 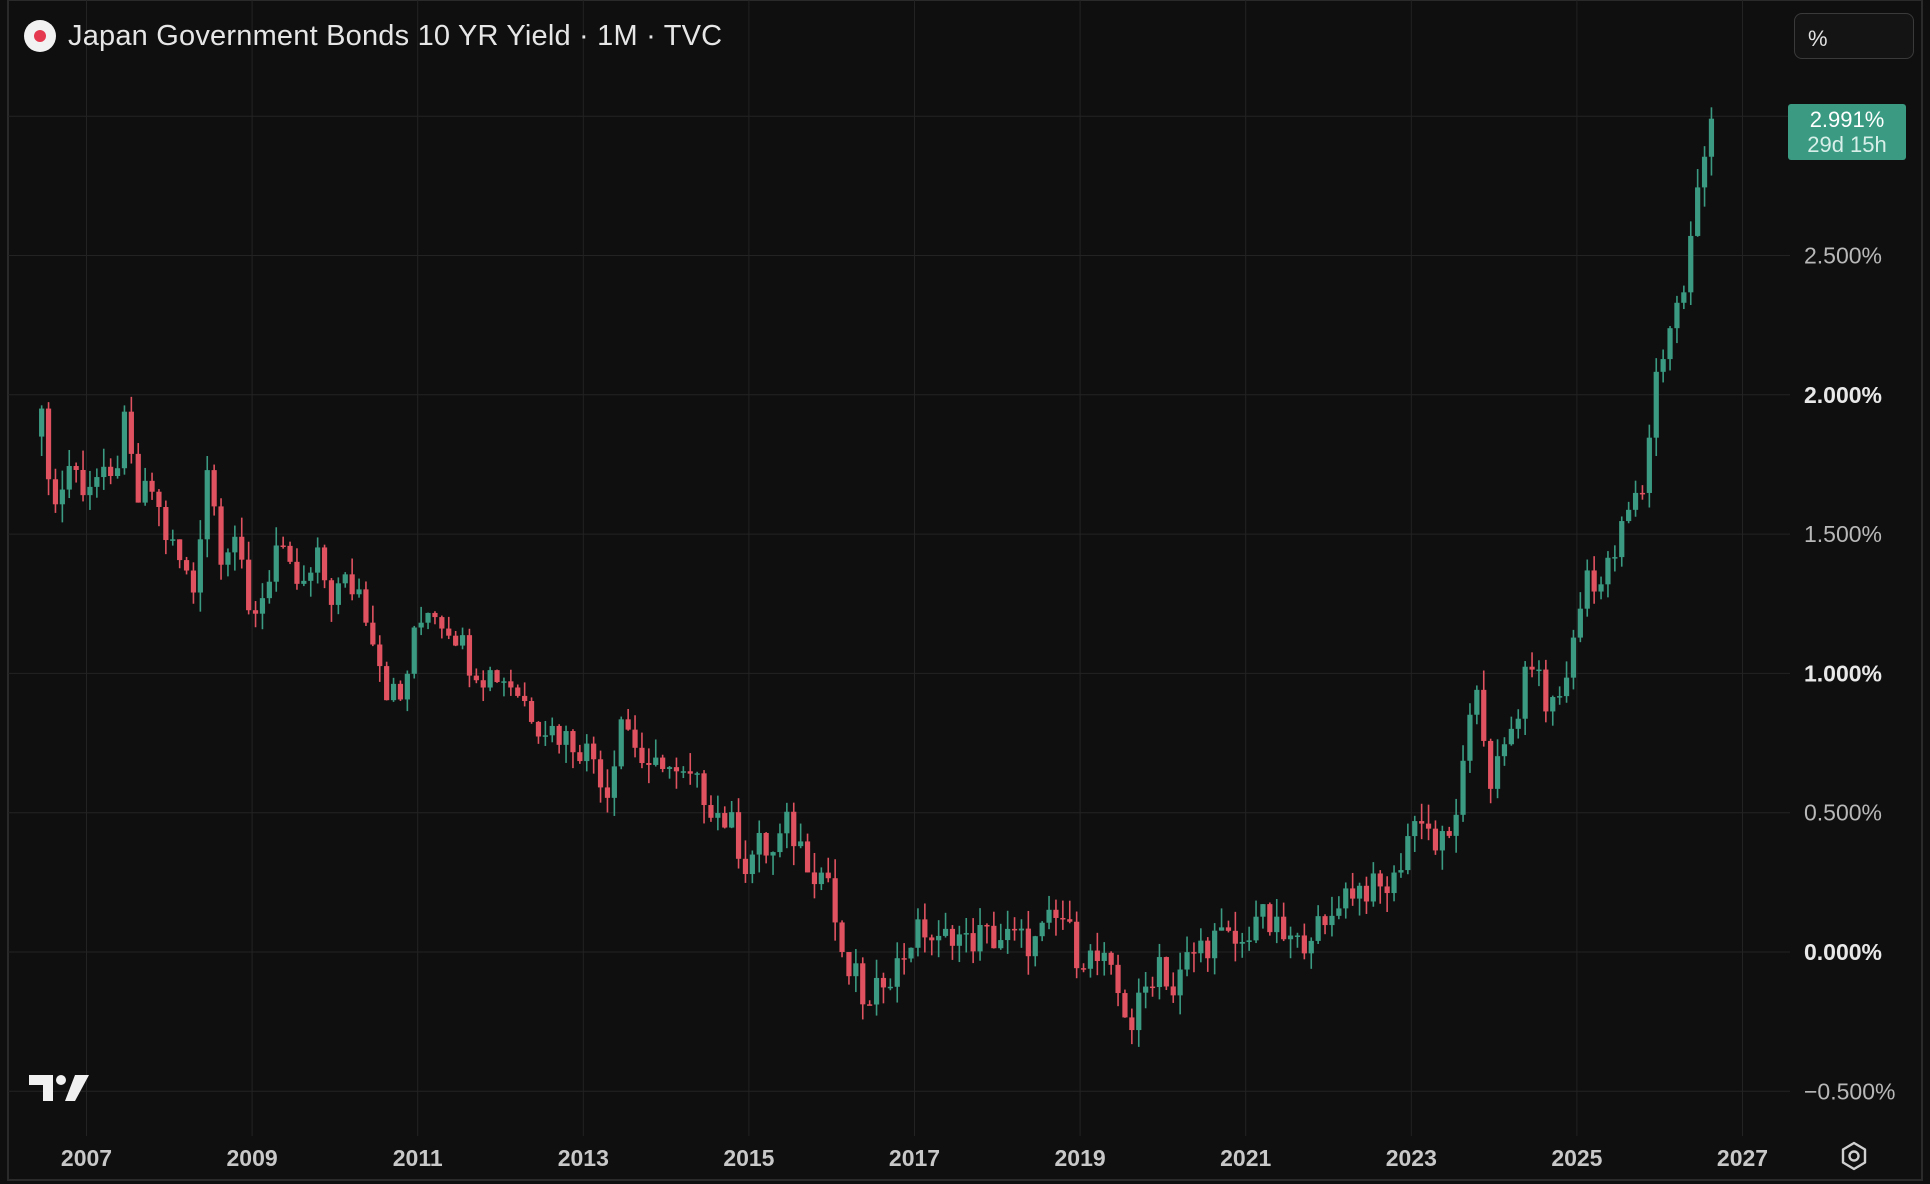 What do you see at coordinates (1854, 36) in the screenshot?
I see `scale-unit-button: %` at bounding box center [1854, 36].